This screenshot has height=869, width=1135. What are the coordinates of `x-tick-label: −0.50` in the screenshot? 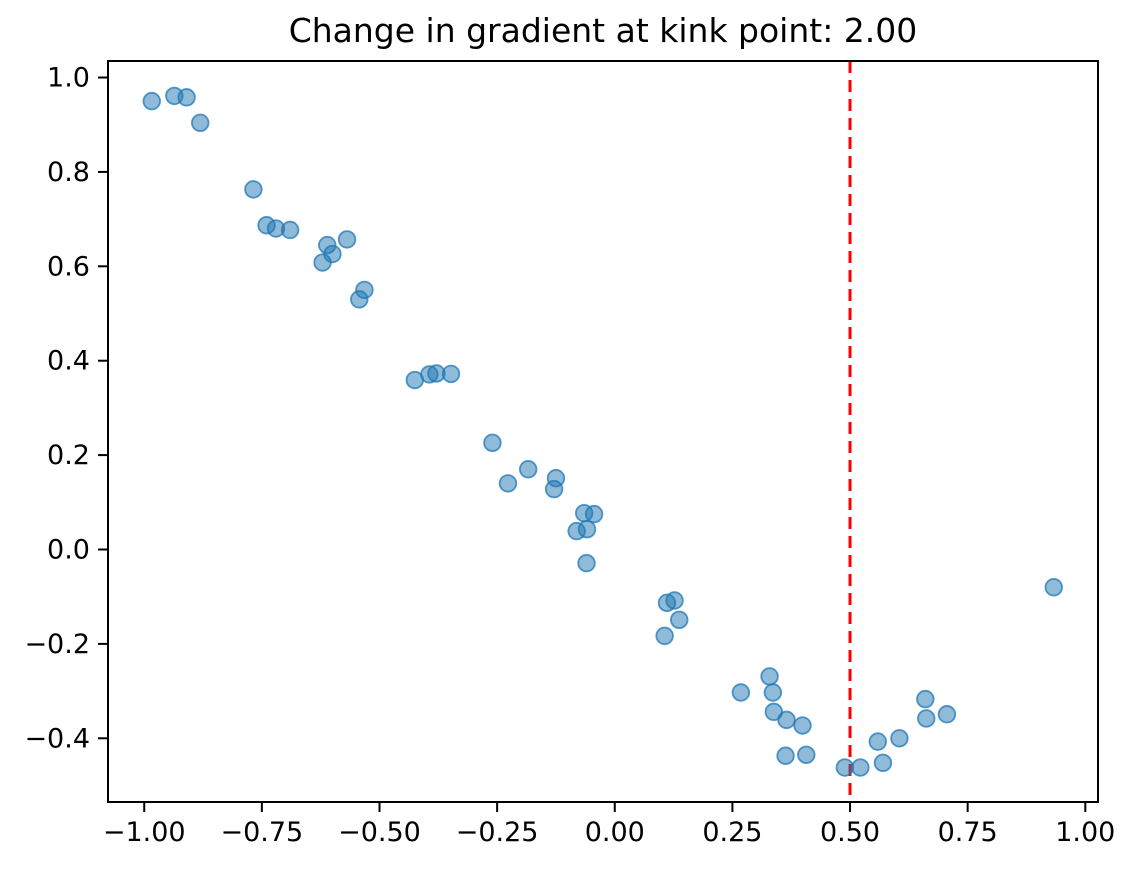 It's located at (379, 832).